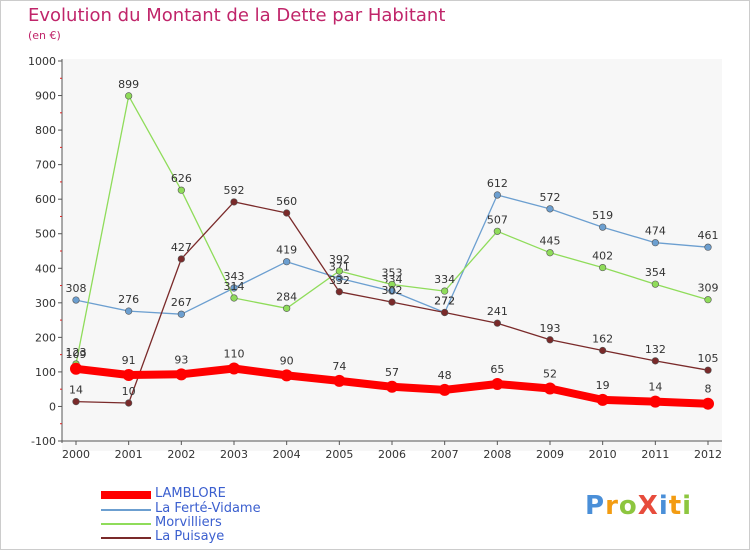 This screenshot has width=750, height=550. Describe the element at coordinates (286, 201) in the screenshot. I see `data-label-la-puisaye: 560` at that location.